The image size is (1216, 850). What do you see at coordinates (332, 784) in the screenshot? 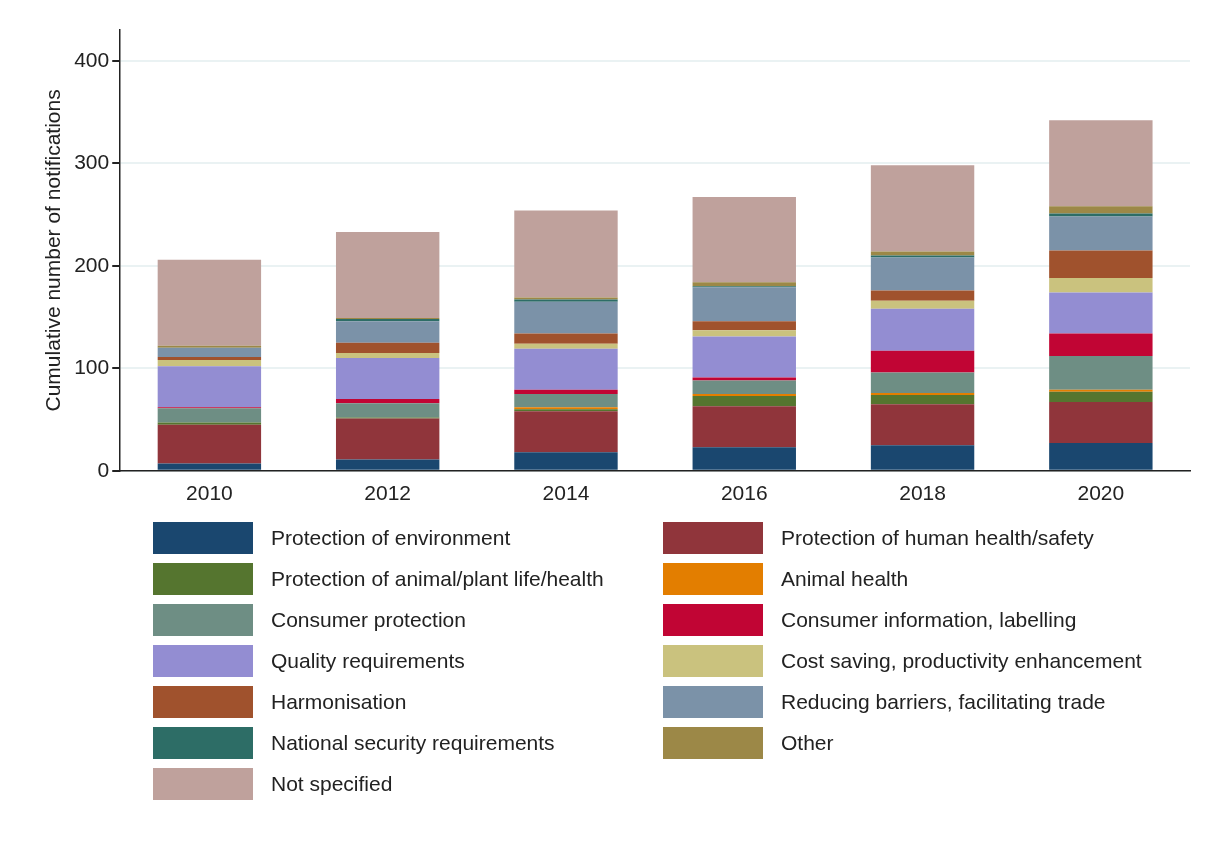
I see `legend-label: Not specified` at bounding box center [332, 784].